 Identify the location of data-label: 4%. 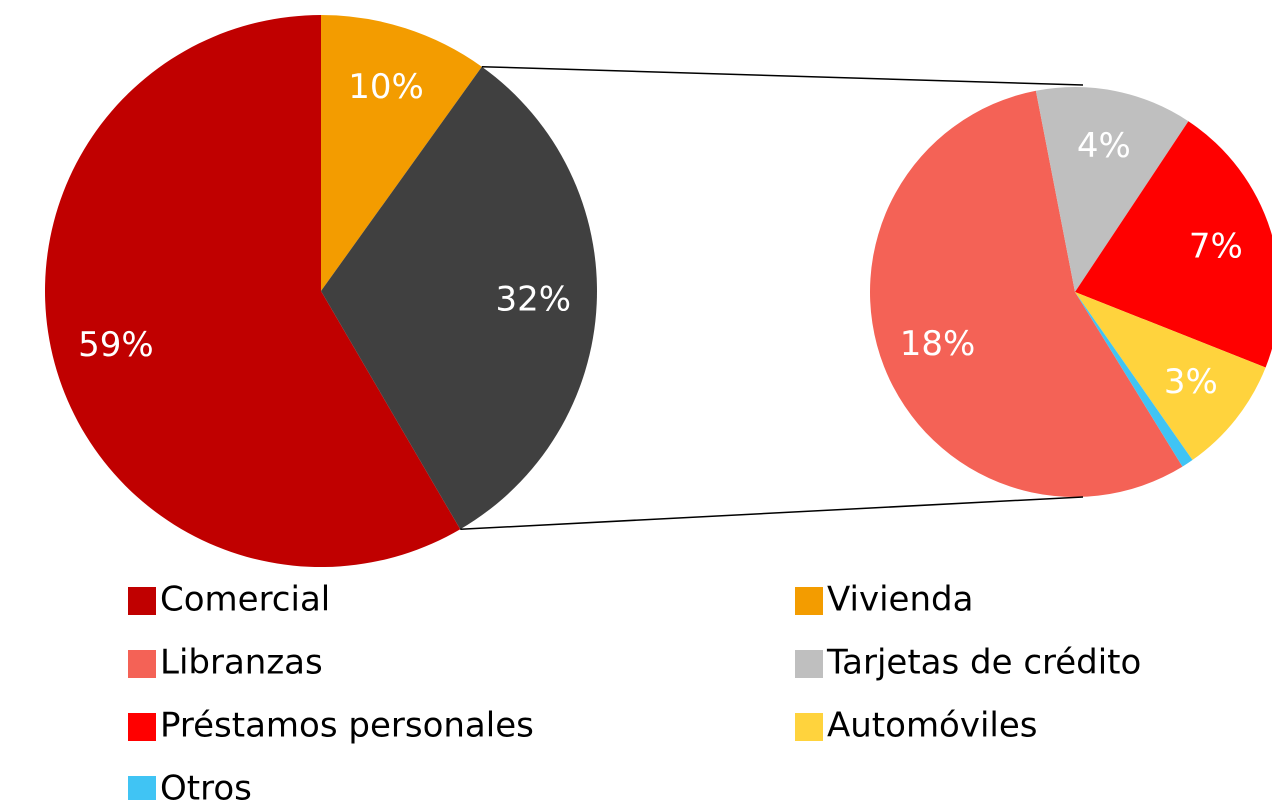
(1104, 146).